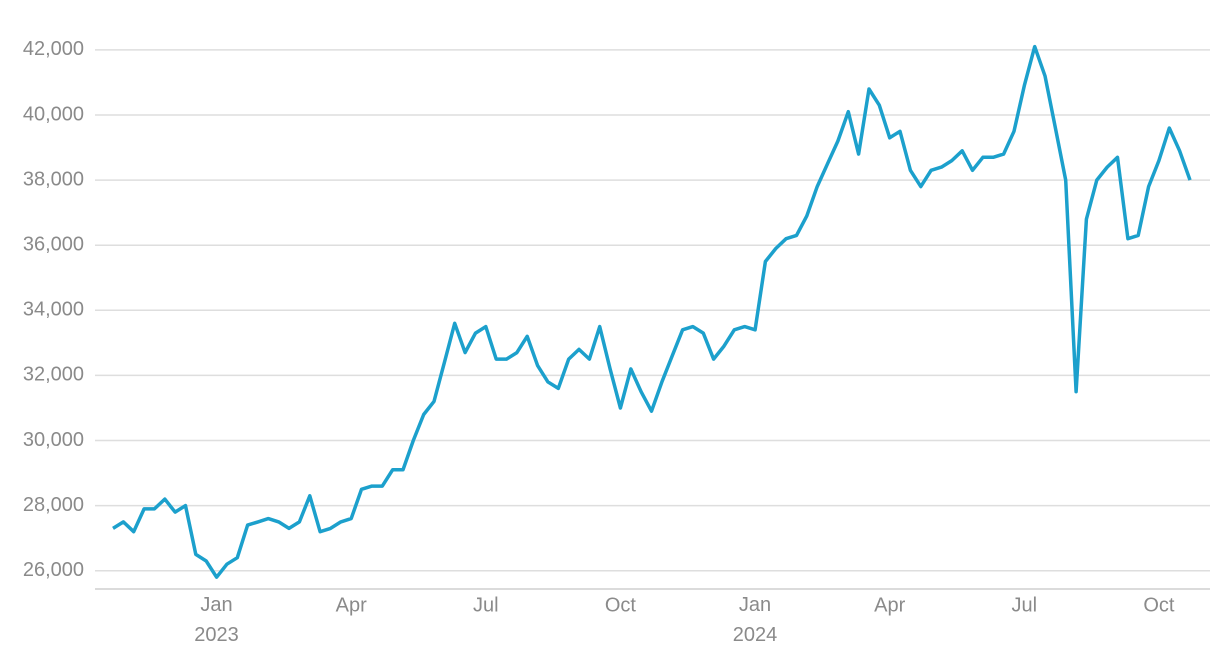  What do you see at coordinates (53, 244) in the screenshot?
I see `y-tick-label: 36,000` at bounding box center [53, 244].